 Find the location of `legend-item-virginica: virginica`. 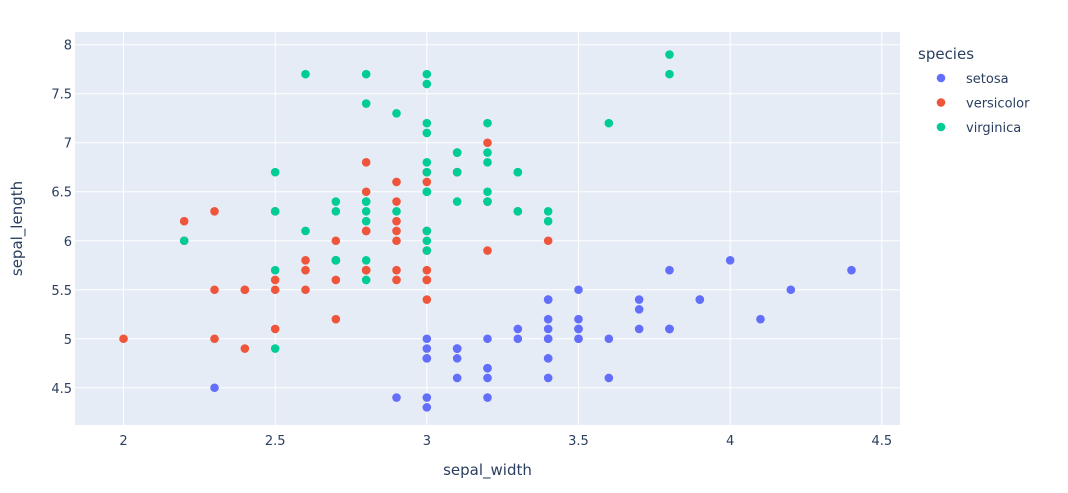

legend-item-virginica: virginica is located at coordinates (979, 128).